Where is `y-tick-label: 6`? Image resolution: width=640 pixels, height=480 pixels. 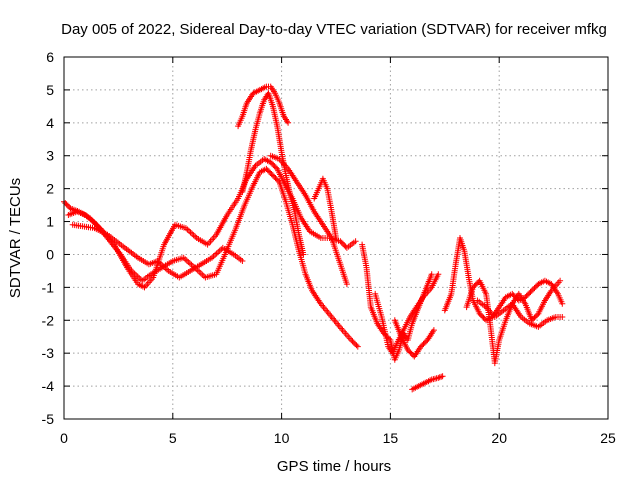 y-tick-label: 6 is located at coordinates (50, 57).